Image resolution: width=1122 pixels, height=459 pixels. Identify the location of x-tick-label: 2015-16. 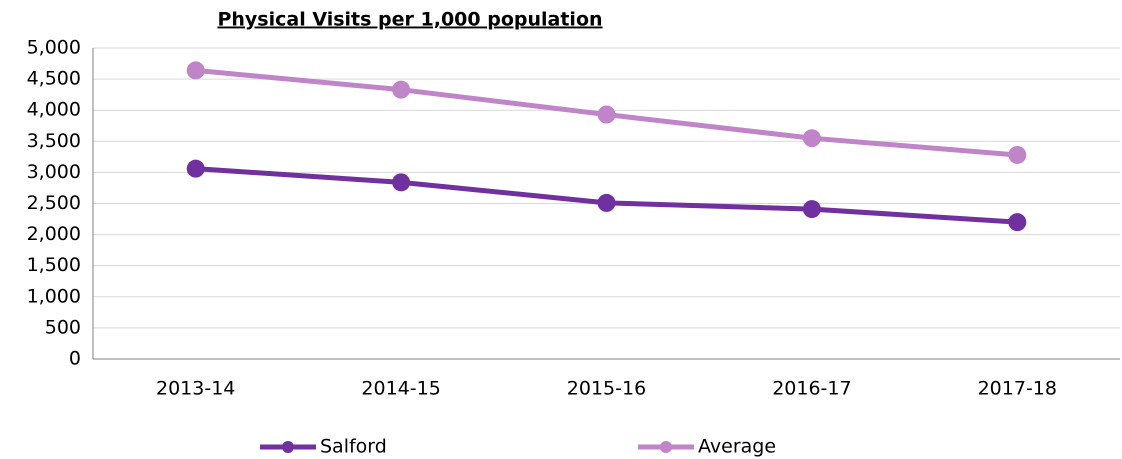
(606, 389).